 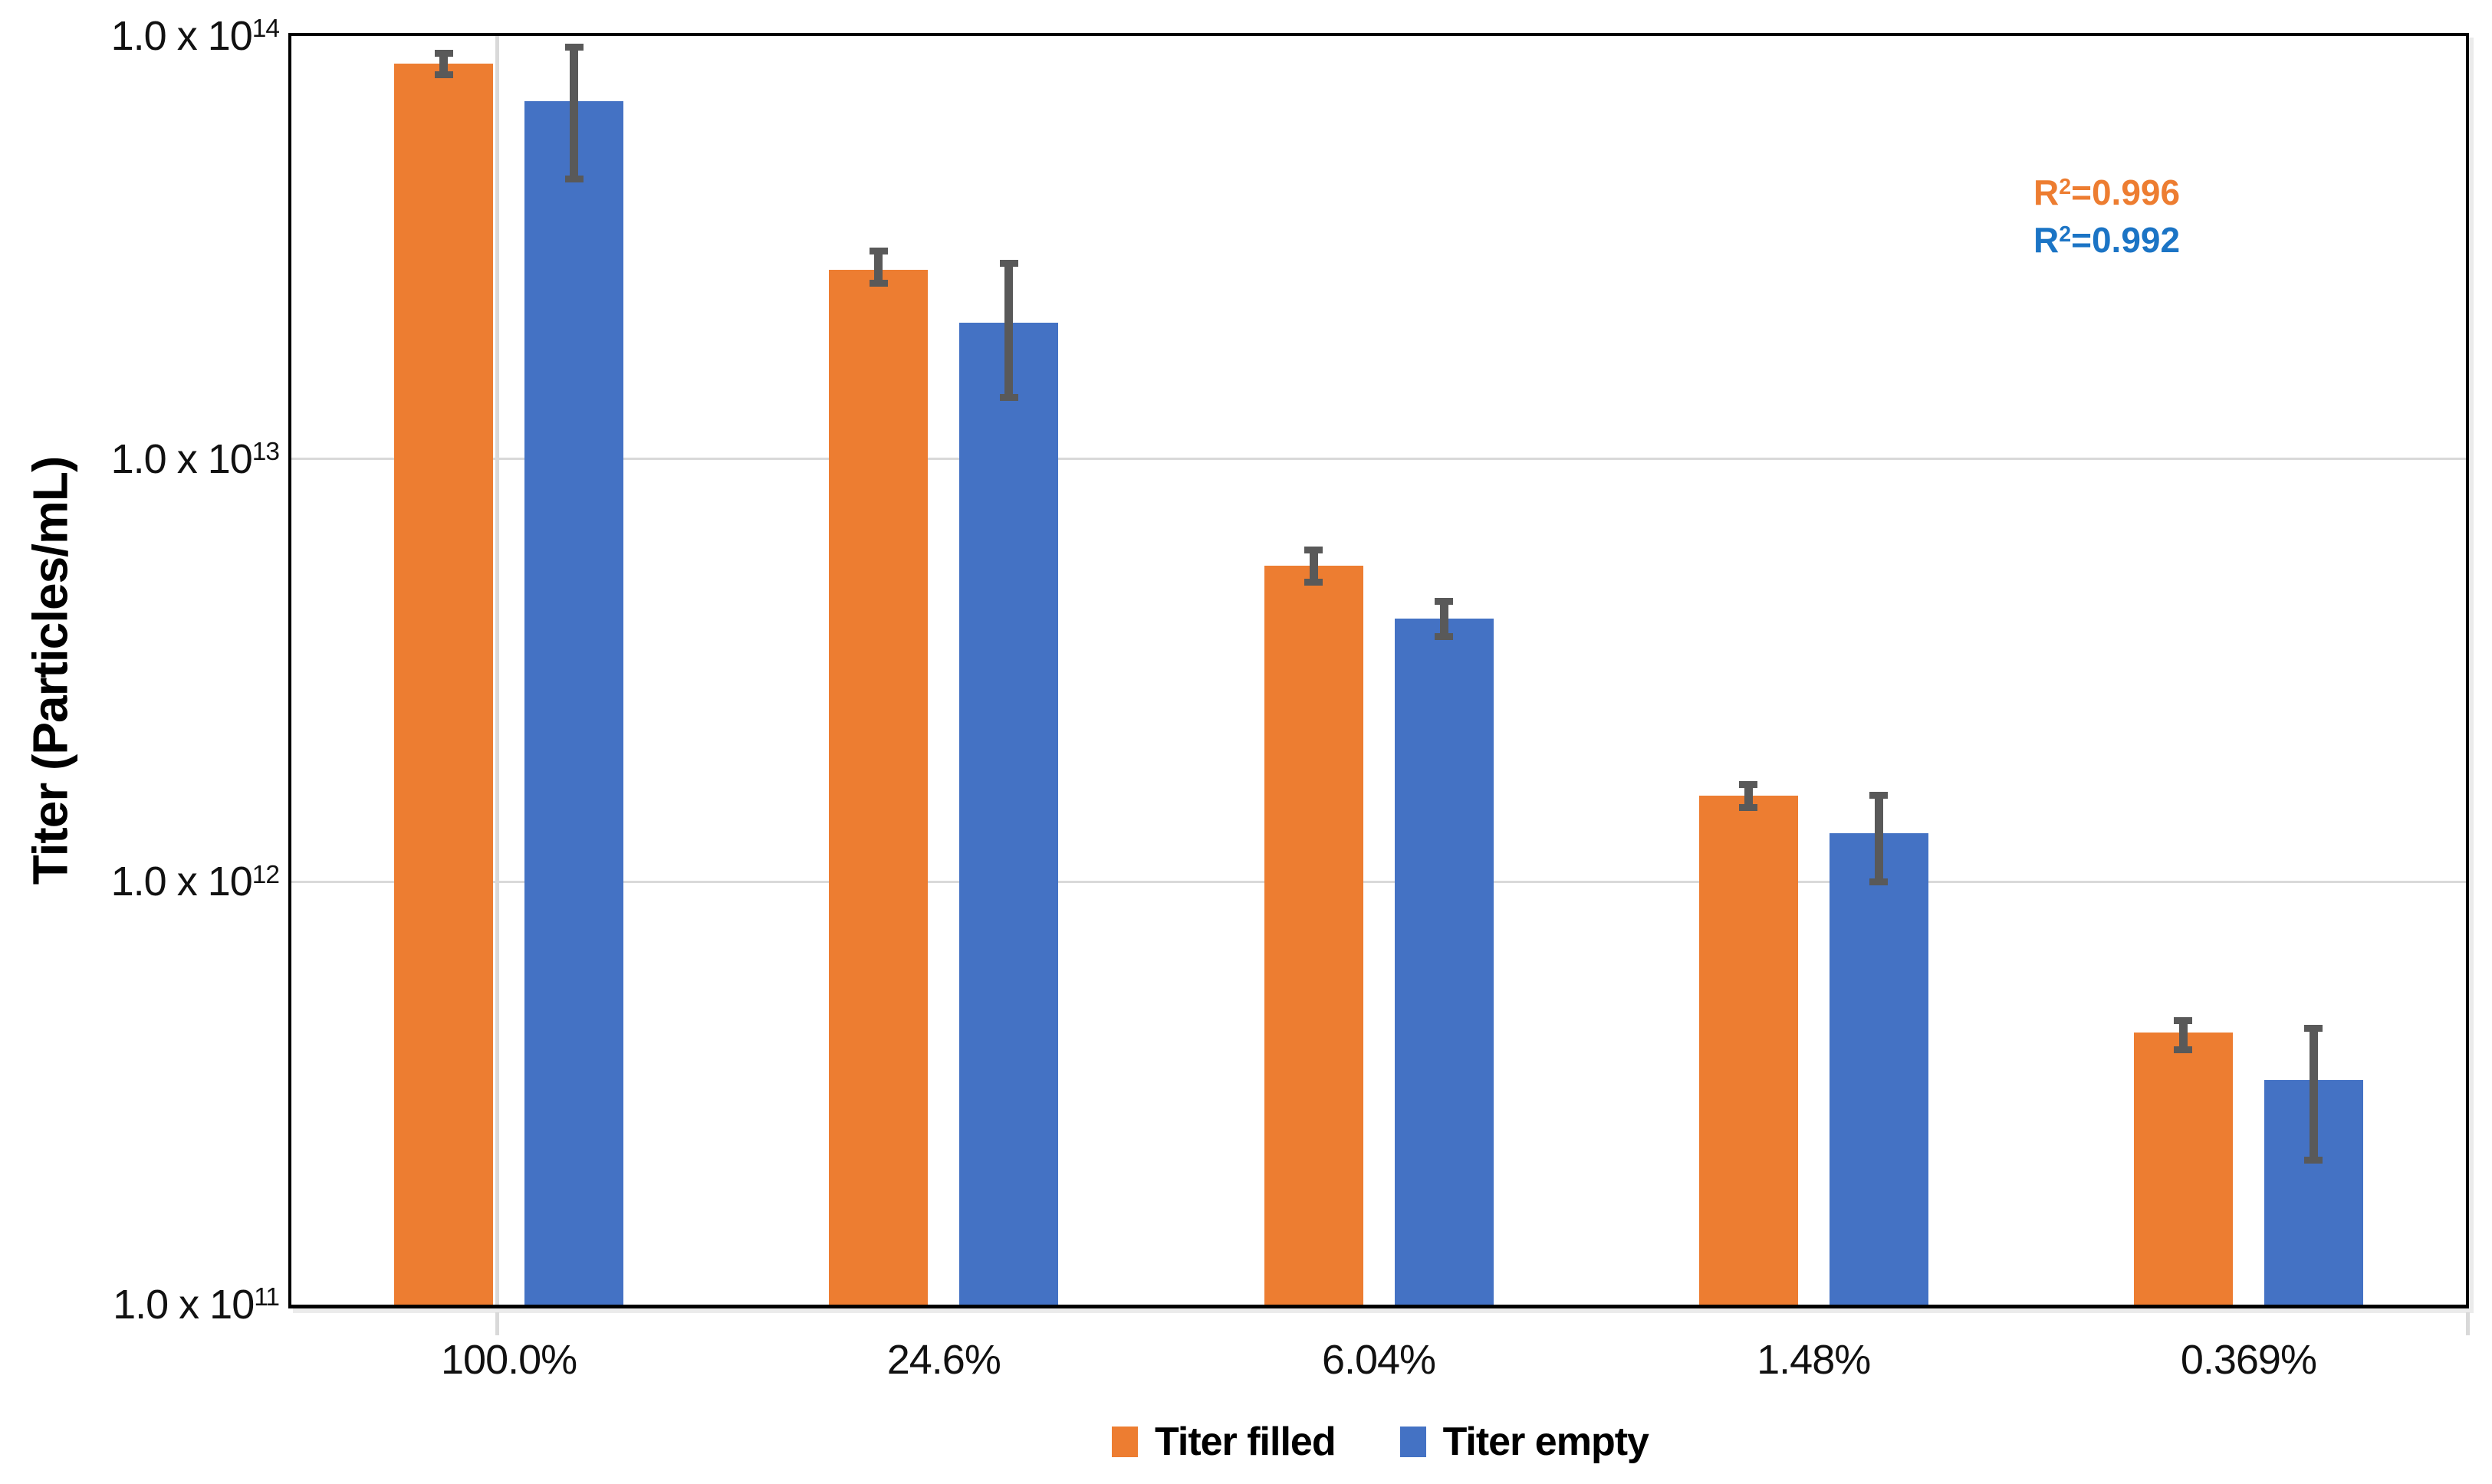 I want to click on bar-titer-empty-100.0%, so click(x=574, y=703).